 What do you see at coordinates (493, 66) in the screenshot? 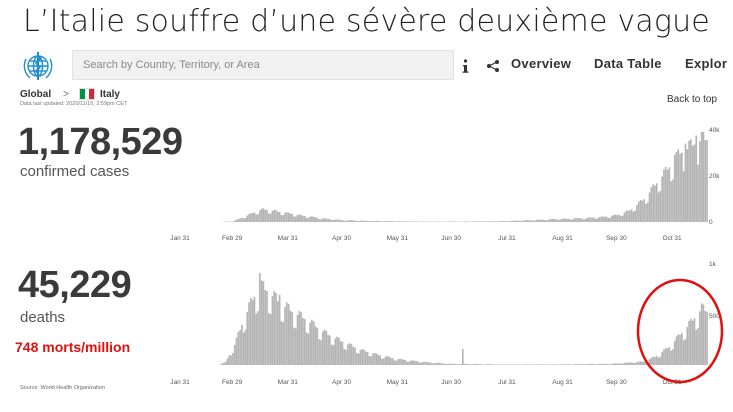
I see `share-icon` at bounding box center [493, 66].